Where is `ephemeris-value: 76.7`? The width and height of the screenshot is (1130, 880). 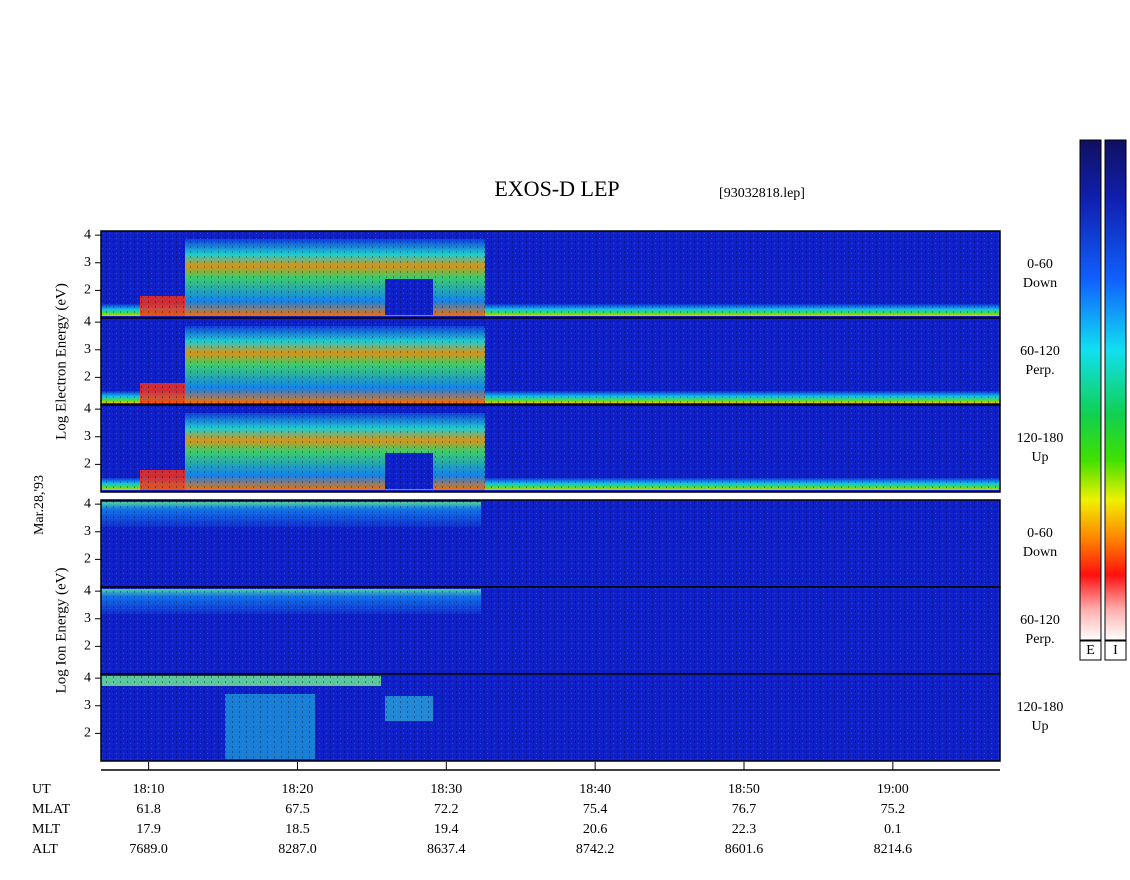 ephemeris-value: 76.7 is located at coordinates (744, 809).